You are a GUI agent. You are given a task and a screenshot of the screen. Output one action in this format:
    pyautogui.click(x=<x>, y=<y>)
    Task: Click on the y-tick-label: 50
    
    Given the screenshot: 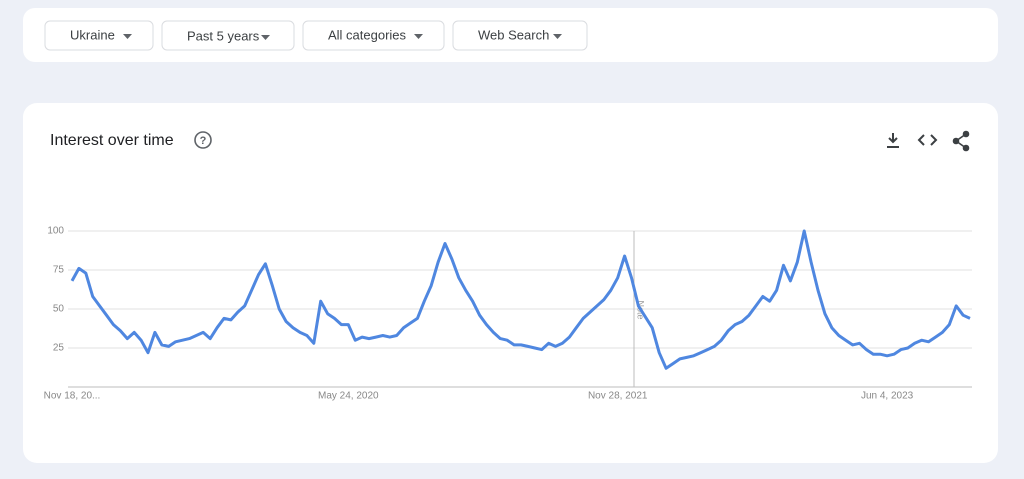 What is the action you would take?
    pyautogui.click(x=59, y=309)
    